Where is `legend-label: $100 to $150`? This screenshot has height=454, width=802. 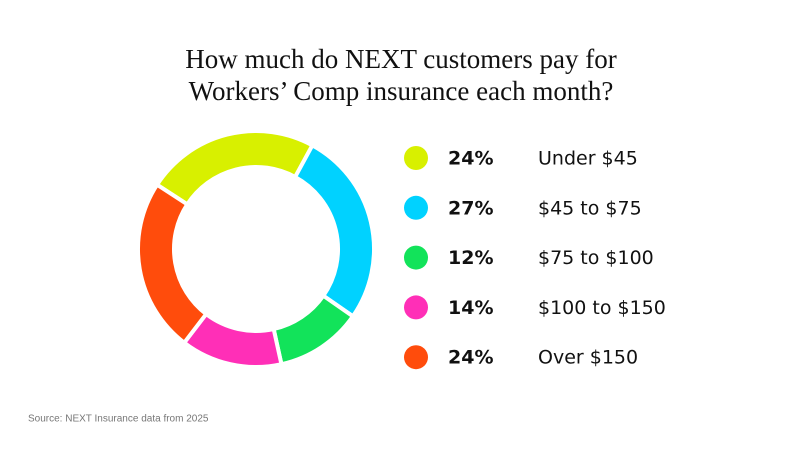 legend-label: $100 to $150 is located at coordinates (602, 308).